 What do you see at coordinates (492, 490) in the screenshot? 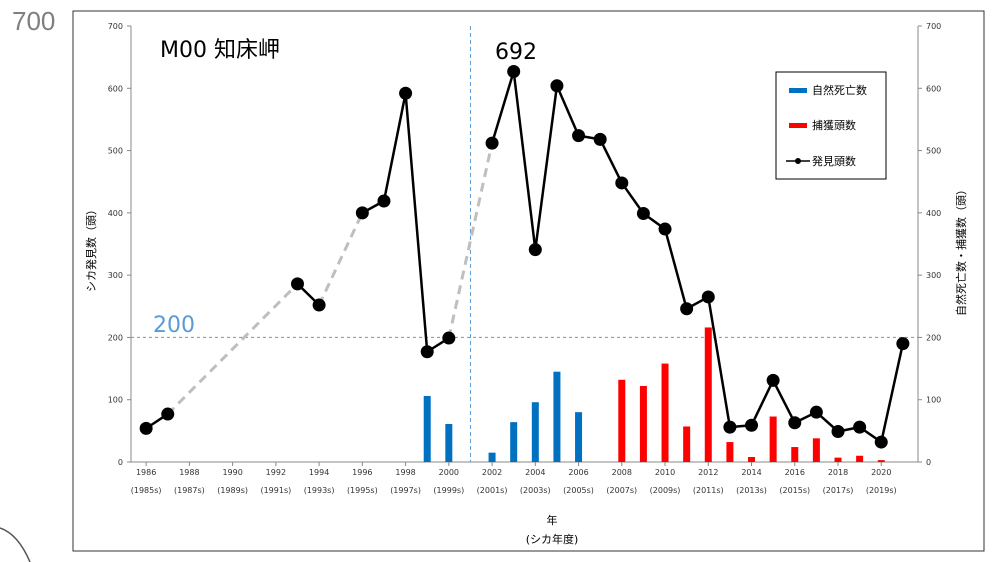
I see `x-tick-sublabel: (2001s)` at bounding box center [492, 490].